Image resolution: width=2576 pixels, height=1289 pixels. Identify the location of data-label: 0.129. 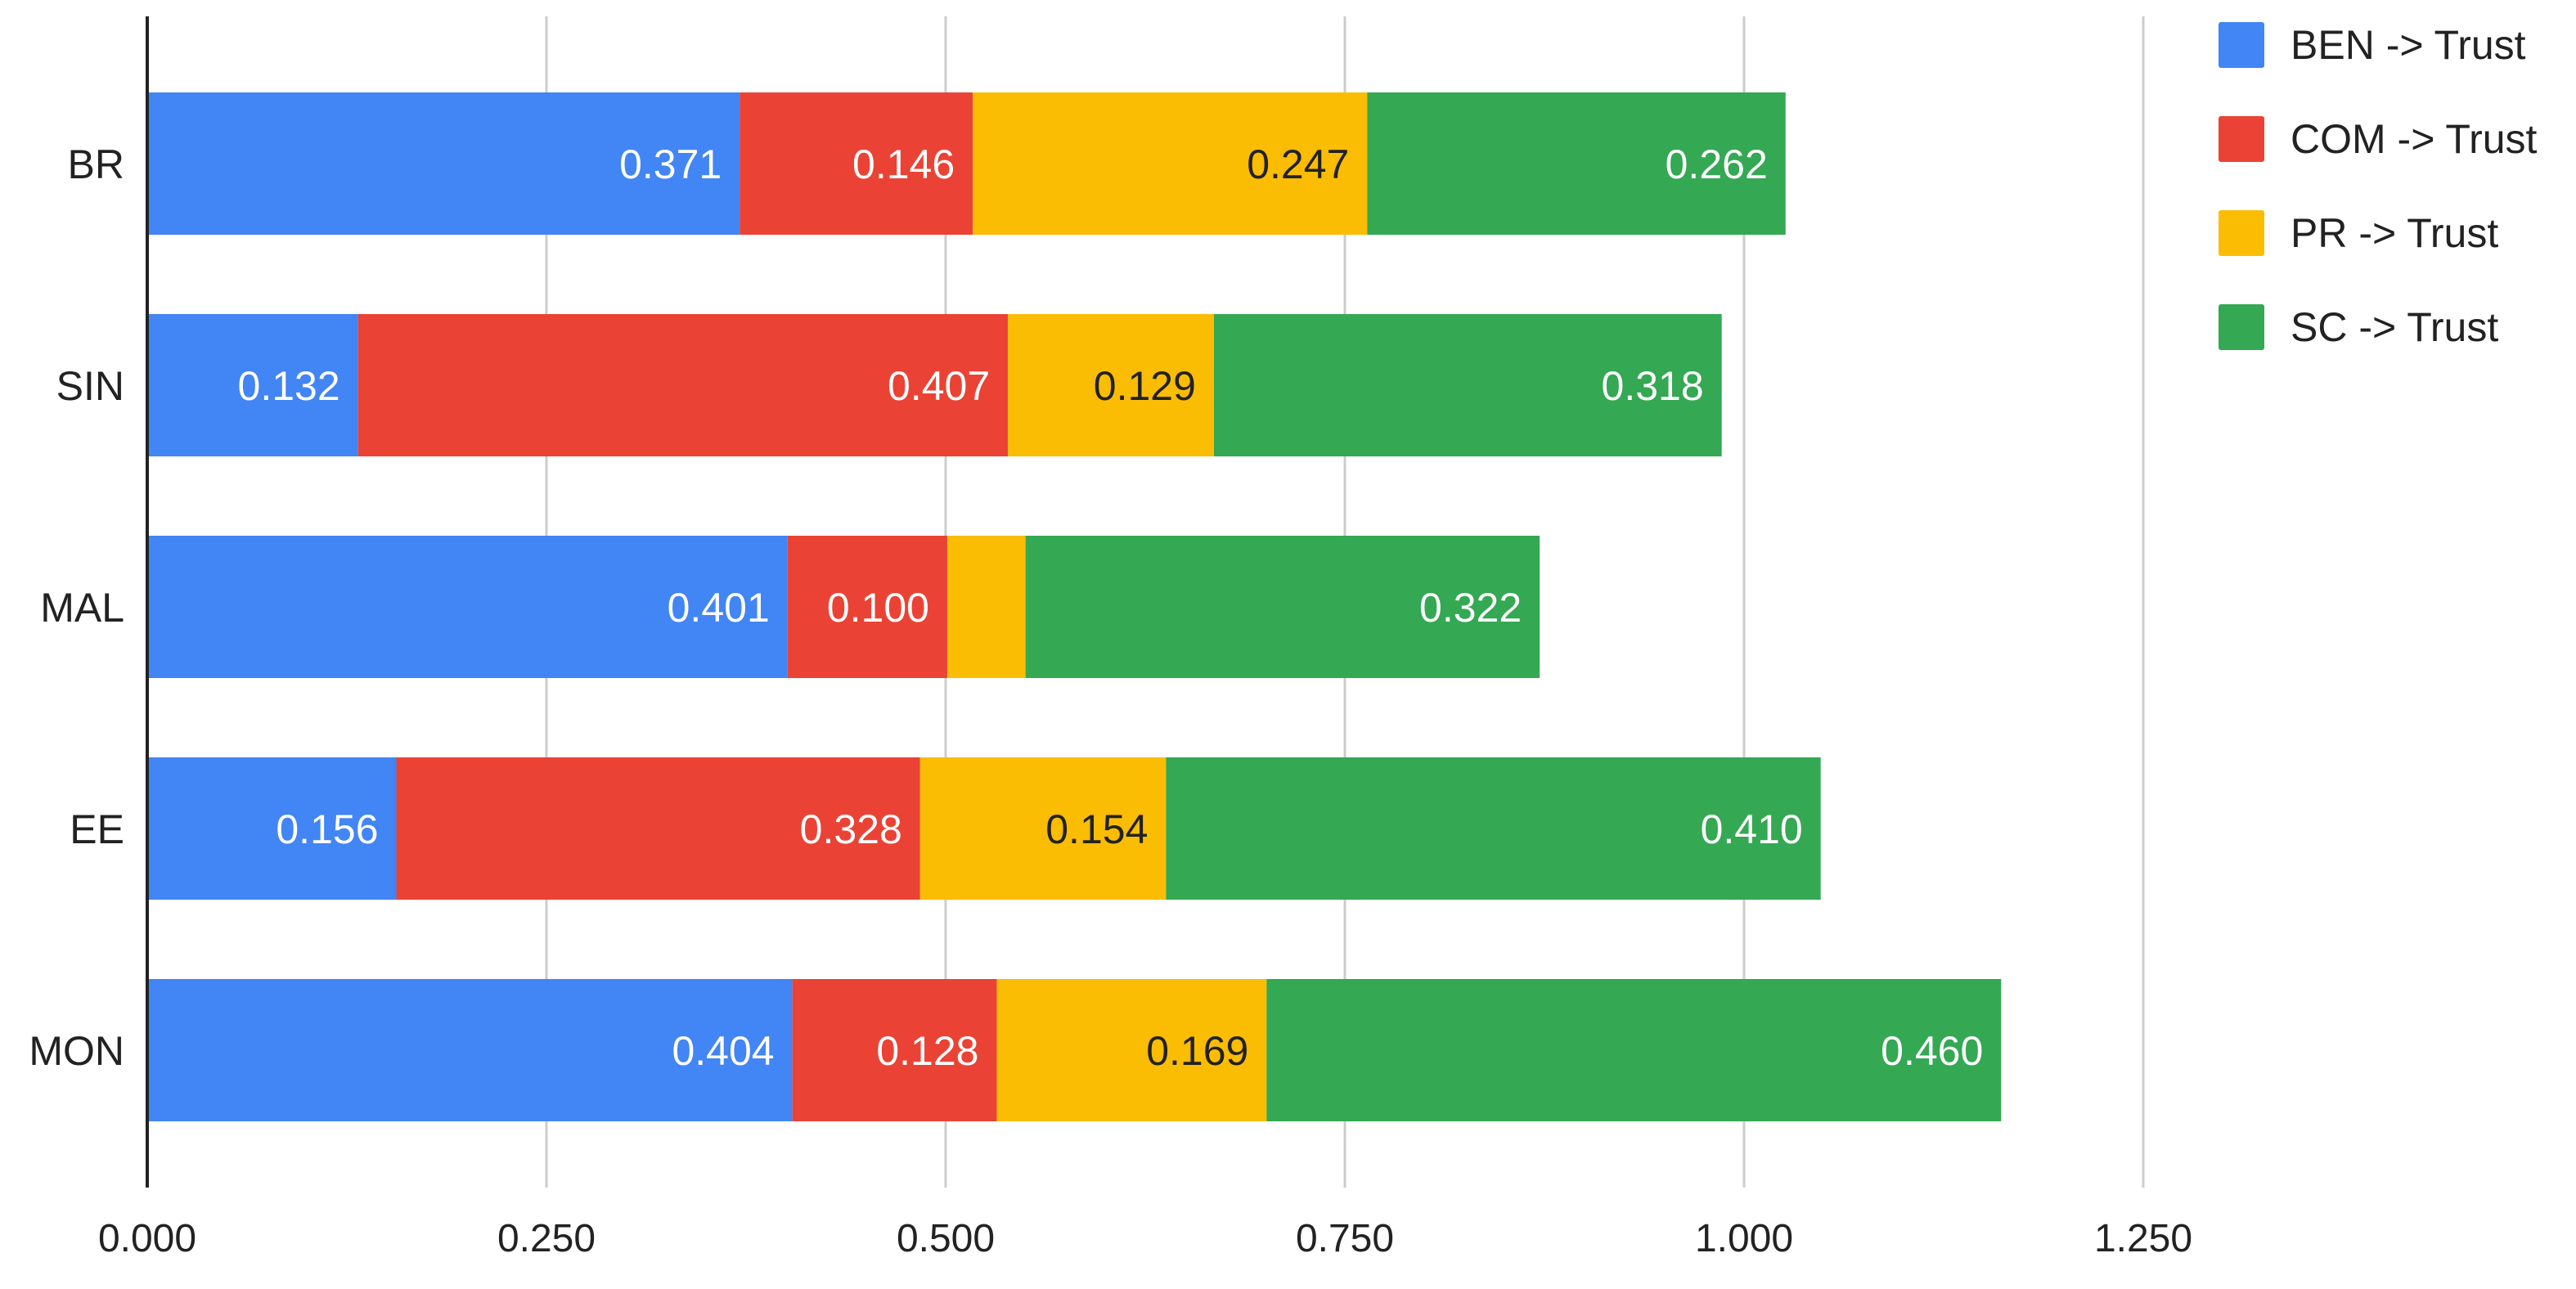
(1145, 386).